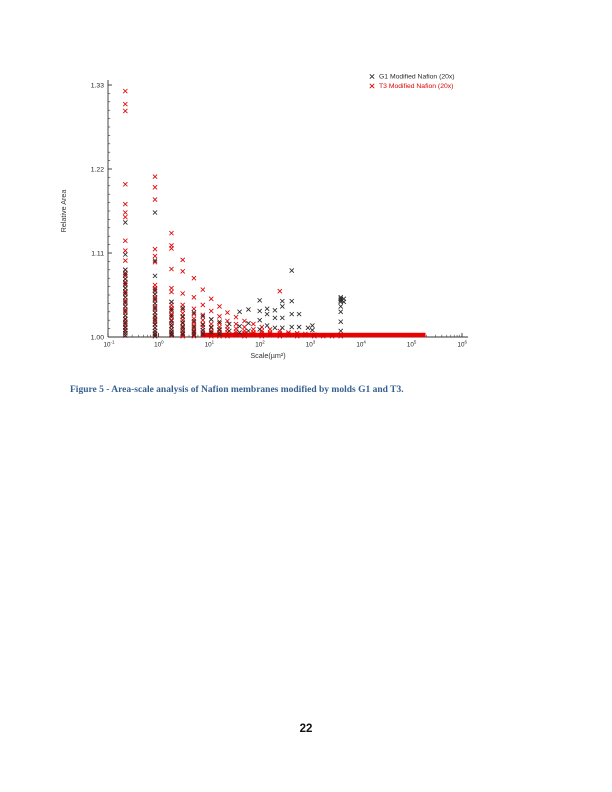 The image size is (612, 792). Describe the element at coordinates (417, 77) in the screenshot. I see `legend-label: G1 Modified Nafion (20x)` at that location.